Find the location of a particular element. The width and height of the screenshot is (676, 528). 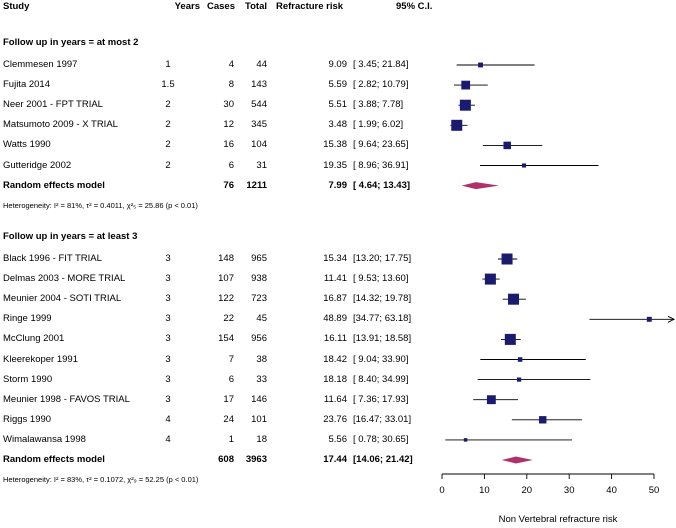

study-total: 18 is located at coordinates (261, 439).